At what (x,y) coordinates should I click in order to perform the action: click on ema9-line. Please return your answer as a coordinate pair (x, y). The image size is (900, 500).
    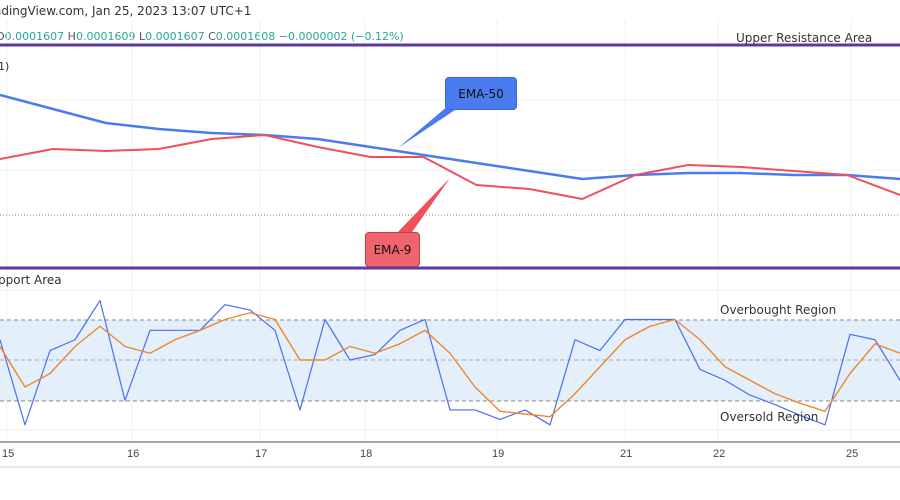
    Looking at the image, I should click on (450, 167).